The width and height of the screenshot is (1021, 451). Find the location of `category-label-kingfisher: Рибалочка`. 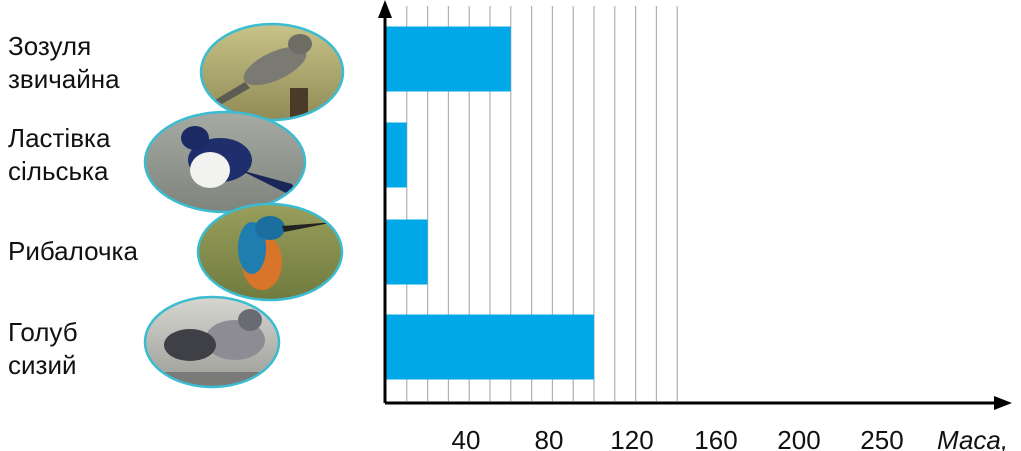

category-label-kingfisher: Рибалочка is located at coordinates (73, 251).